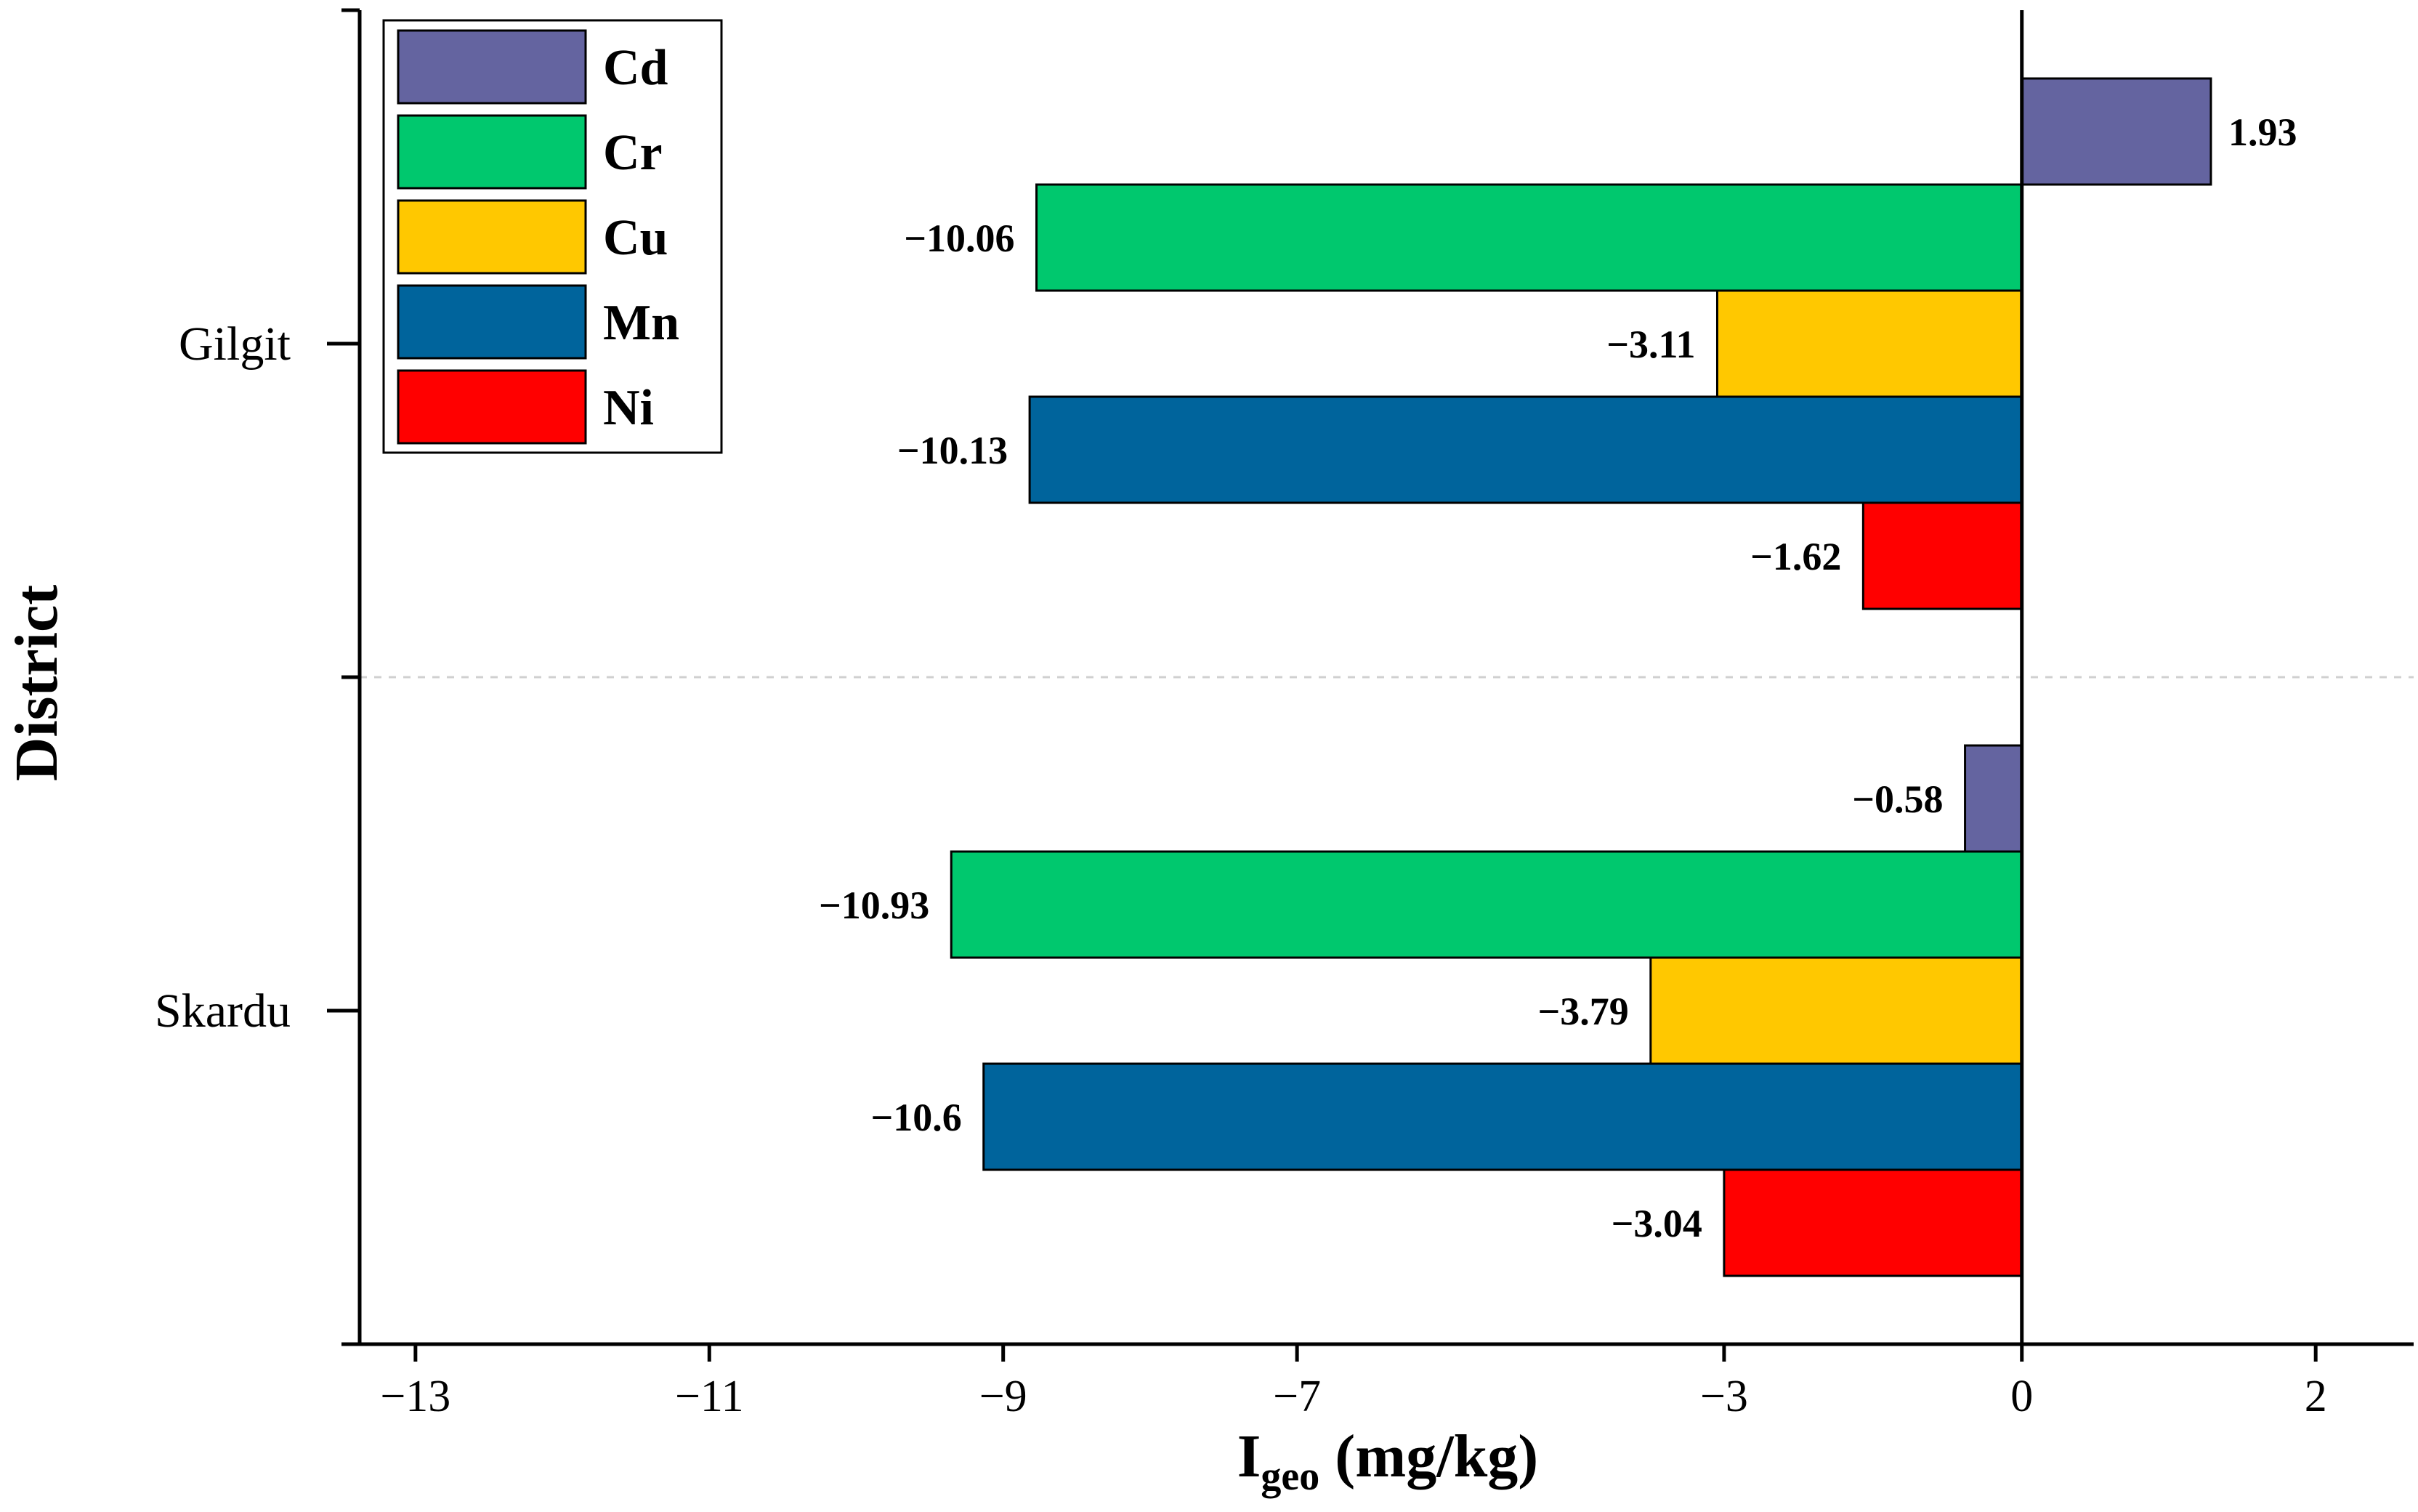 This screenshot has height=1512, width=2418. What do you see at coordinates (2263, 132) in the screenshot?
I see `value-label: 1.93` at bounding box center [2263, 132].